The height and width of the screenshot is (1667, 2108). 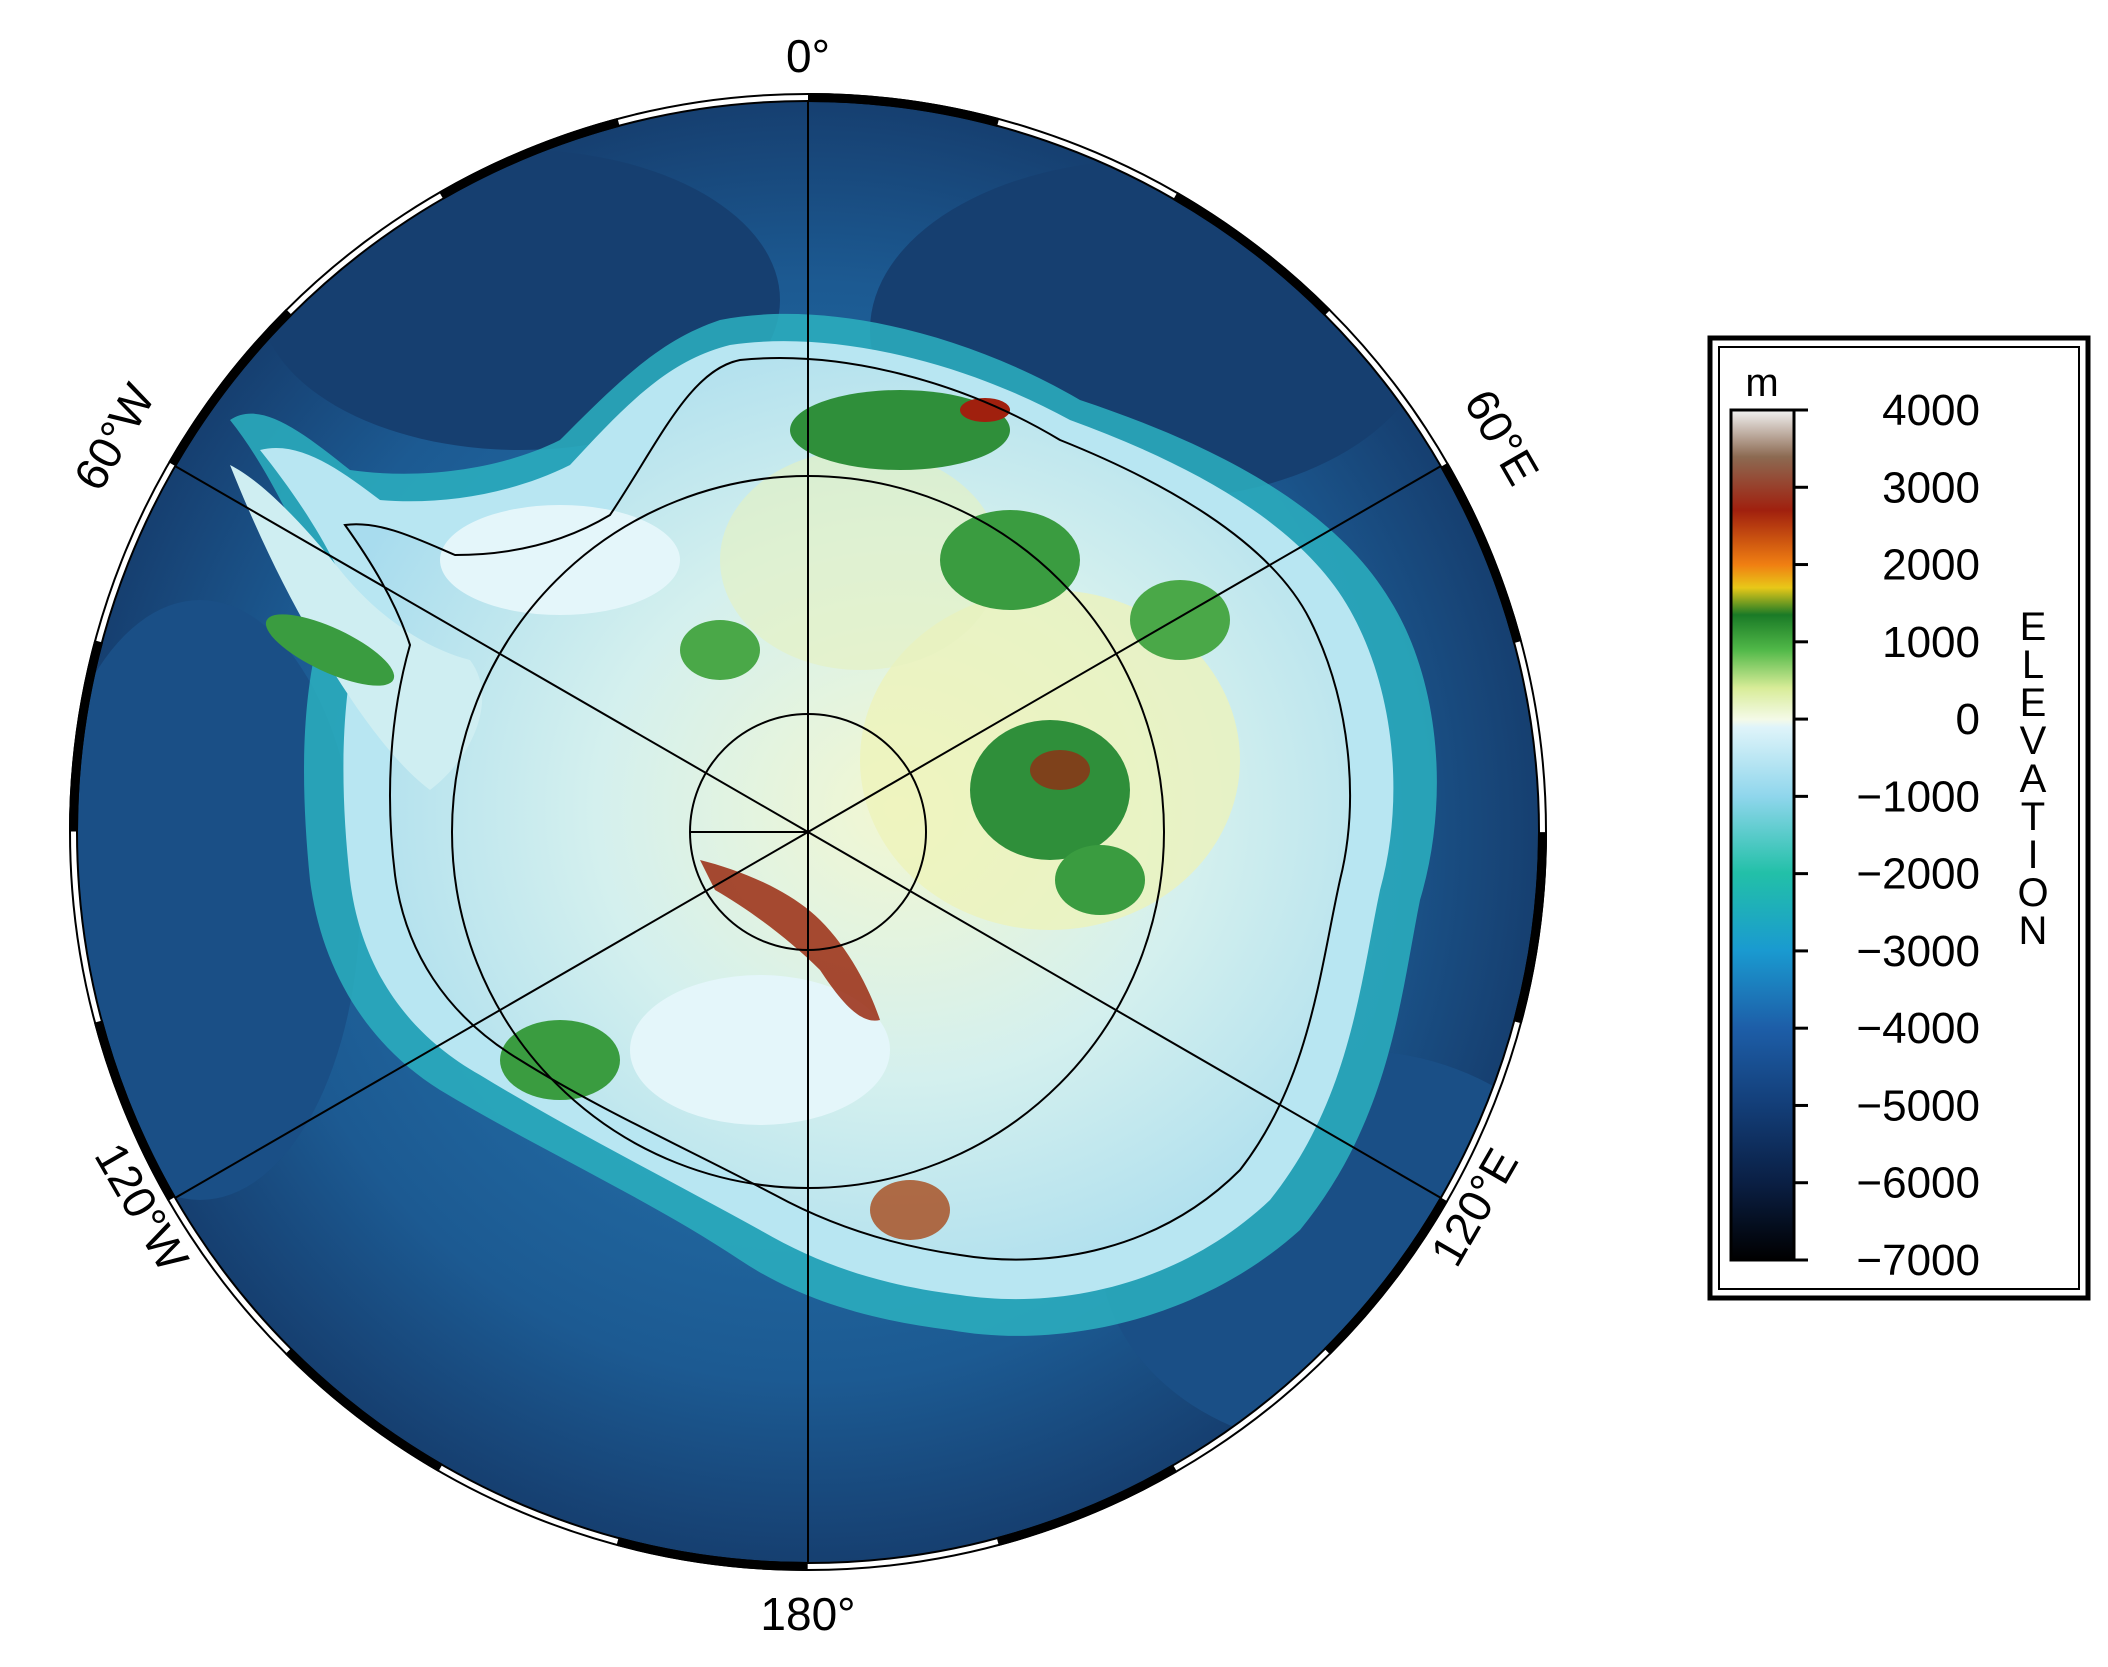 What do you see at coordinates (1124, 1015) in the screenshot?
I see `meridian-120e` at bounding box center [1124, 1015].